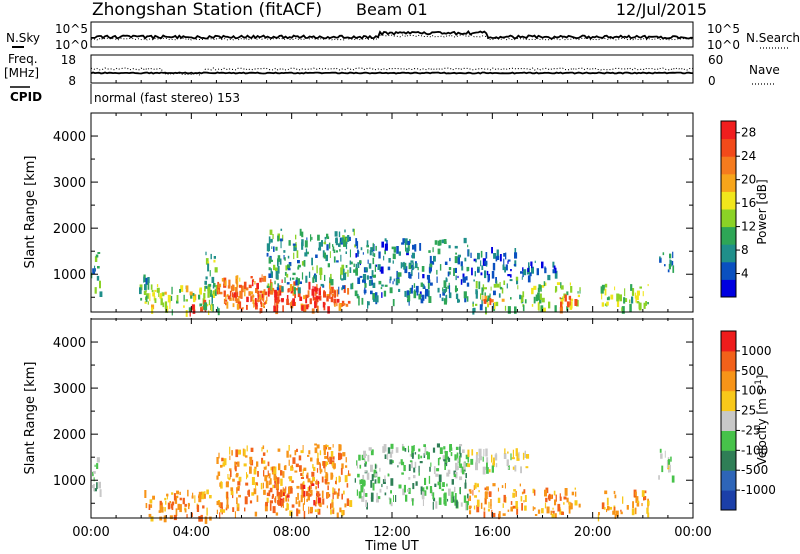 The height and width of the screenshot is (554, 800). What do you see at coordinates (69, 343) in the screenshot?
I see `y-tick-label: 4000` at bounding box center [69, 343].